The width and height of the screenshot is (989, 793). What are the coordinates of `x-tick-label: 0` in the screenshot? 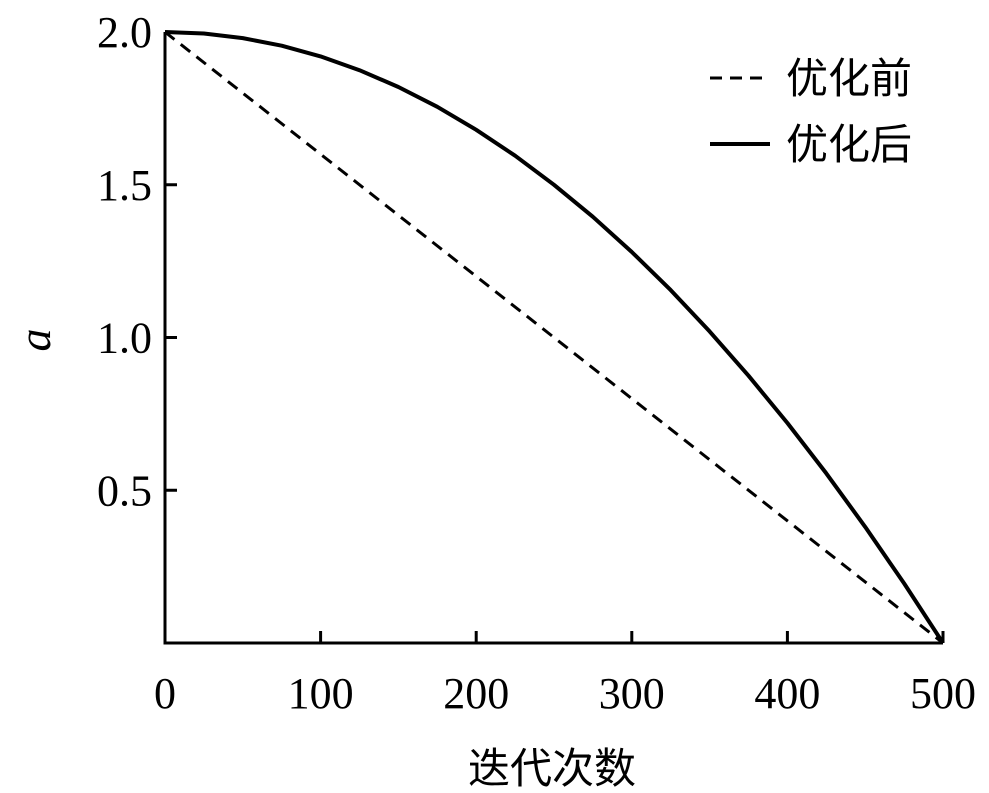 It's located at (165, 693).